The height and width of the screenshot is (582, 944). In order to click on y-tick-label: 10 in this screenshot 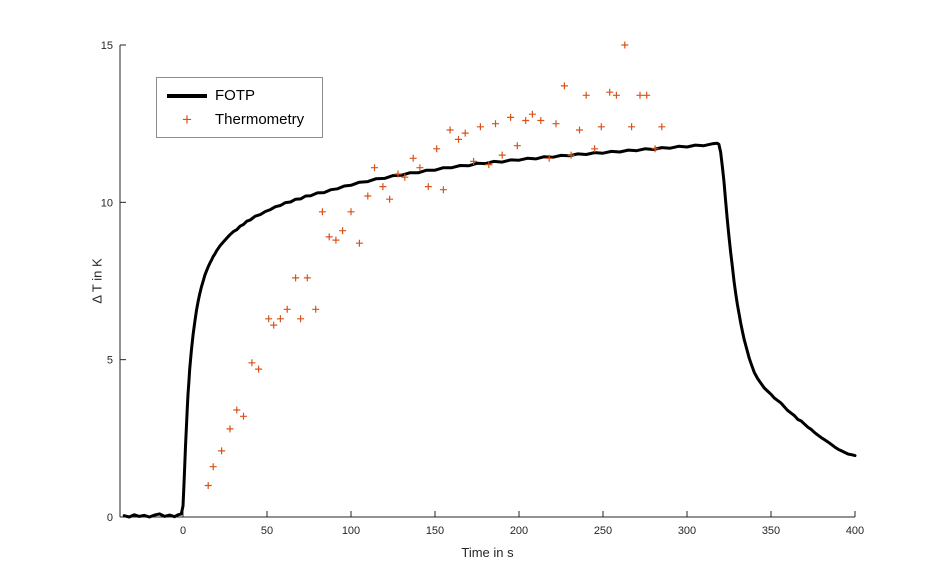, I will do `click(107, 203)`.